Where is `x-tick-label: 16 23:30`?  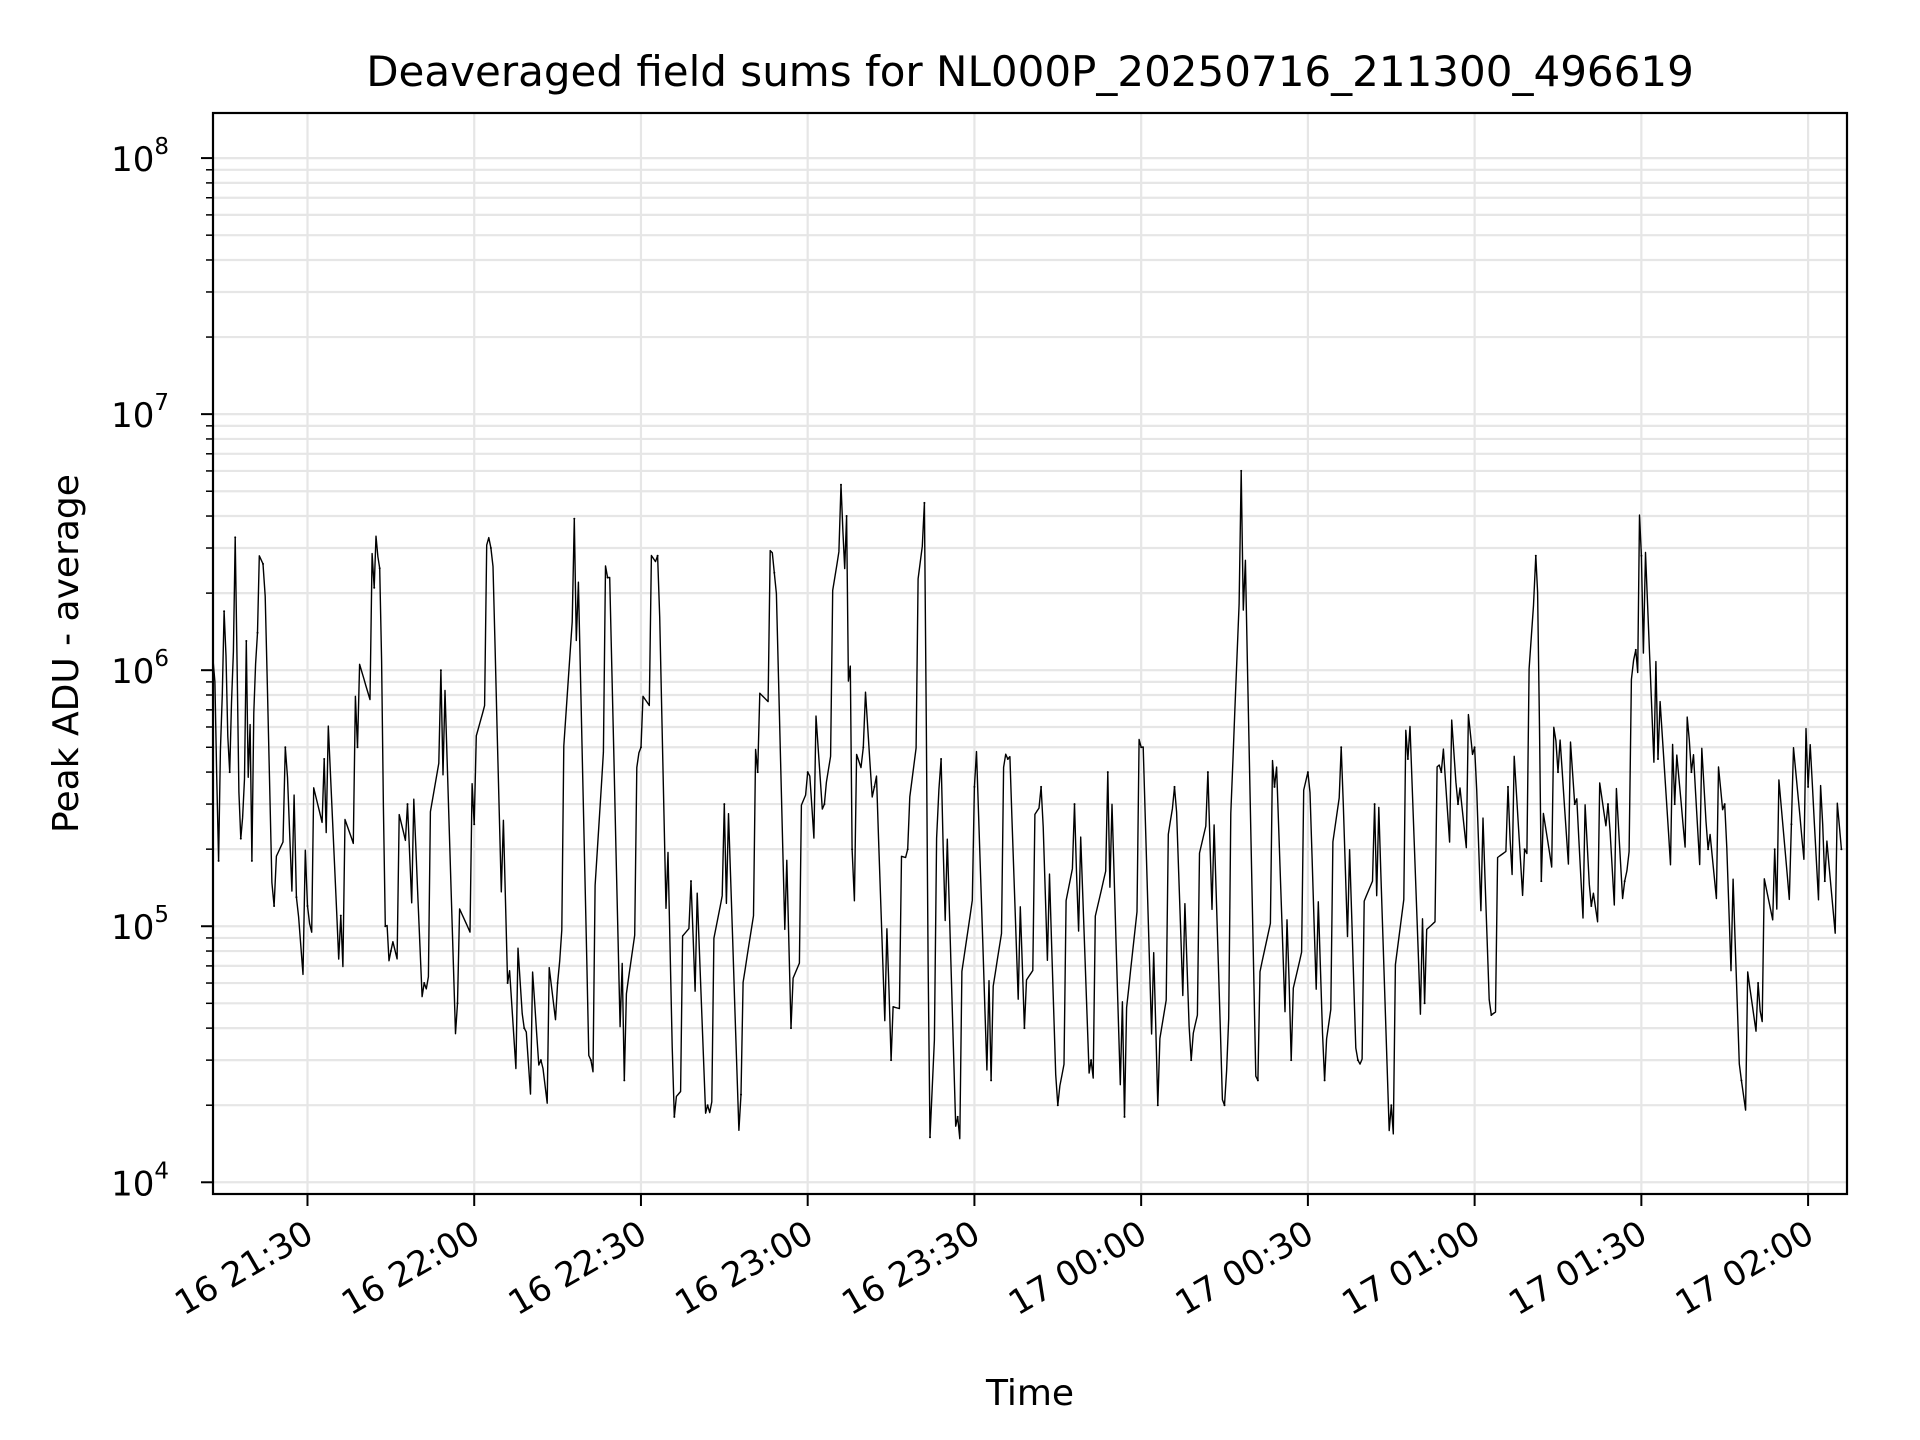 x-tick-label: 16 23:30 is located at coordinates (911, 1268).